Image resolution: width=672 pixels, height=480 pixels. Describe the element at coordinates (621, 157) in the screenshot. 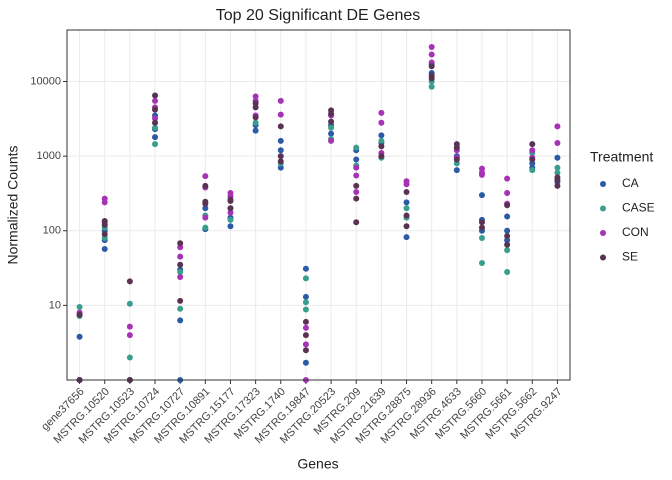

I see `legend-title: Treatment` at that location.